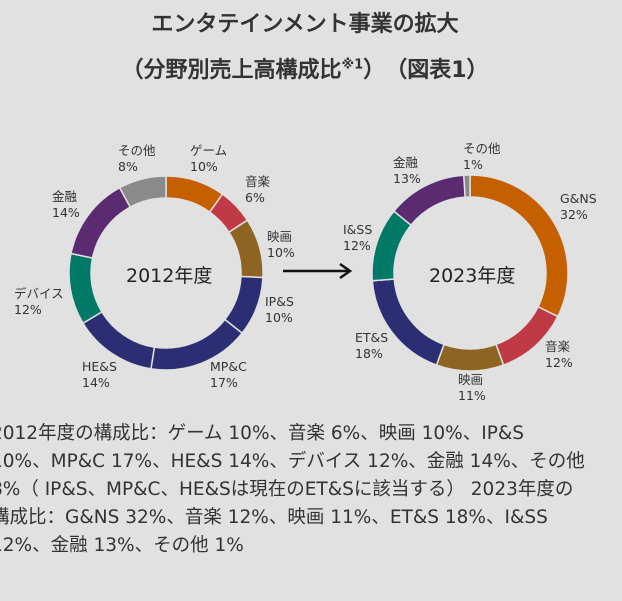  I want to click on label-2023-film: 映画 11%, so click(472, 387).